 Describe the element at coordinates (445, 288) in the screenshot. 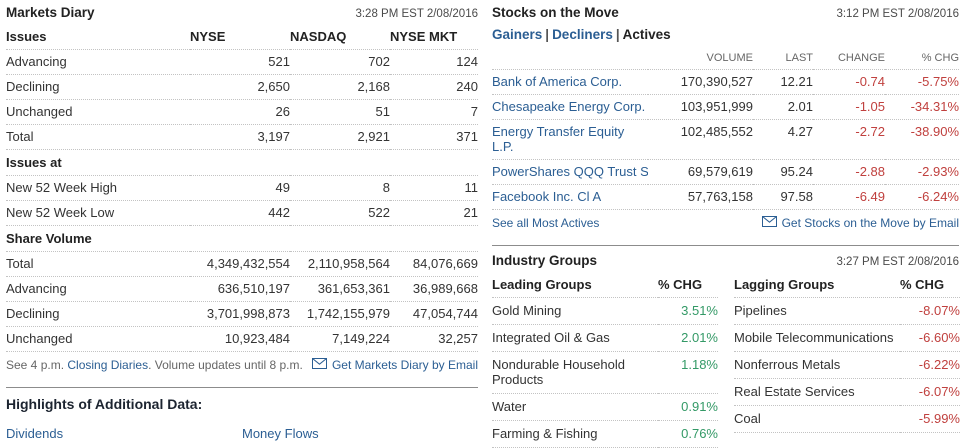

I see `cell-value: 36,989,668` at that location.